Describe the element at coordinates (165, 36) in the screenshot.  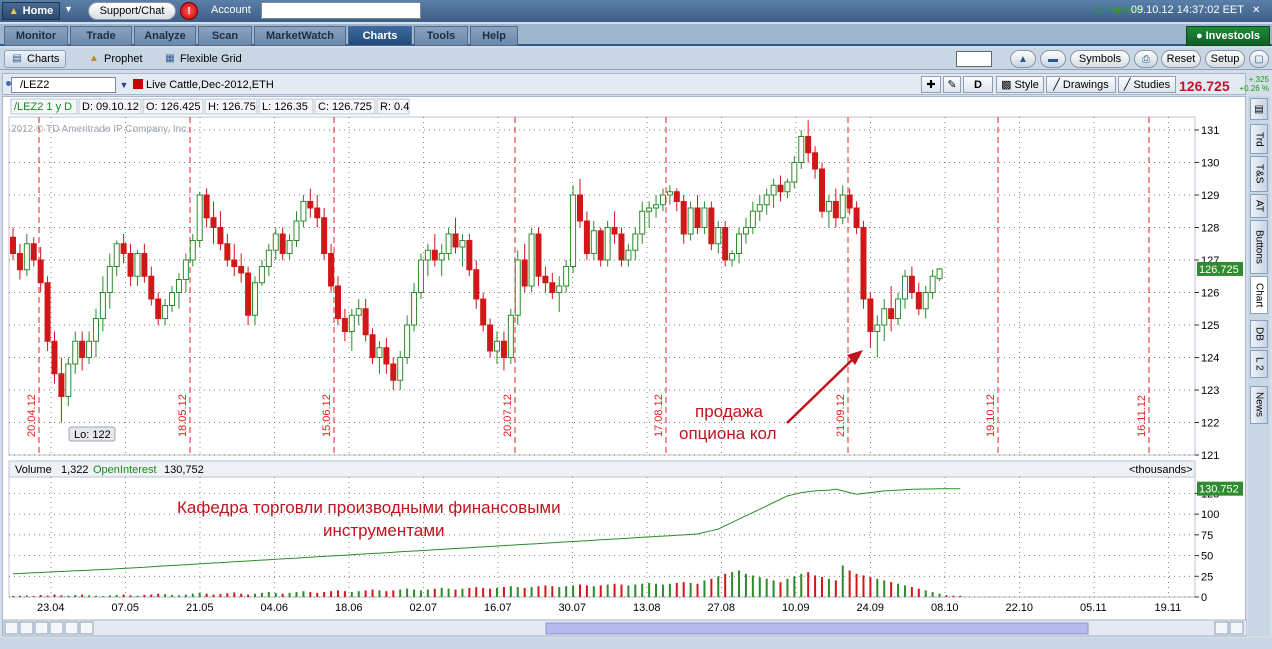
I see `tab-analyze: Analyze` at that location.